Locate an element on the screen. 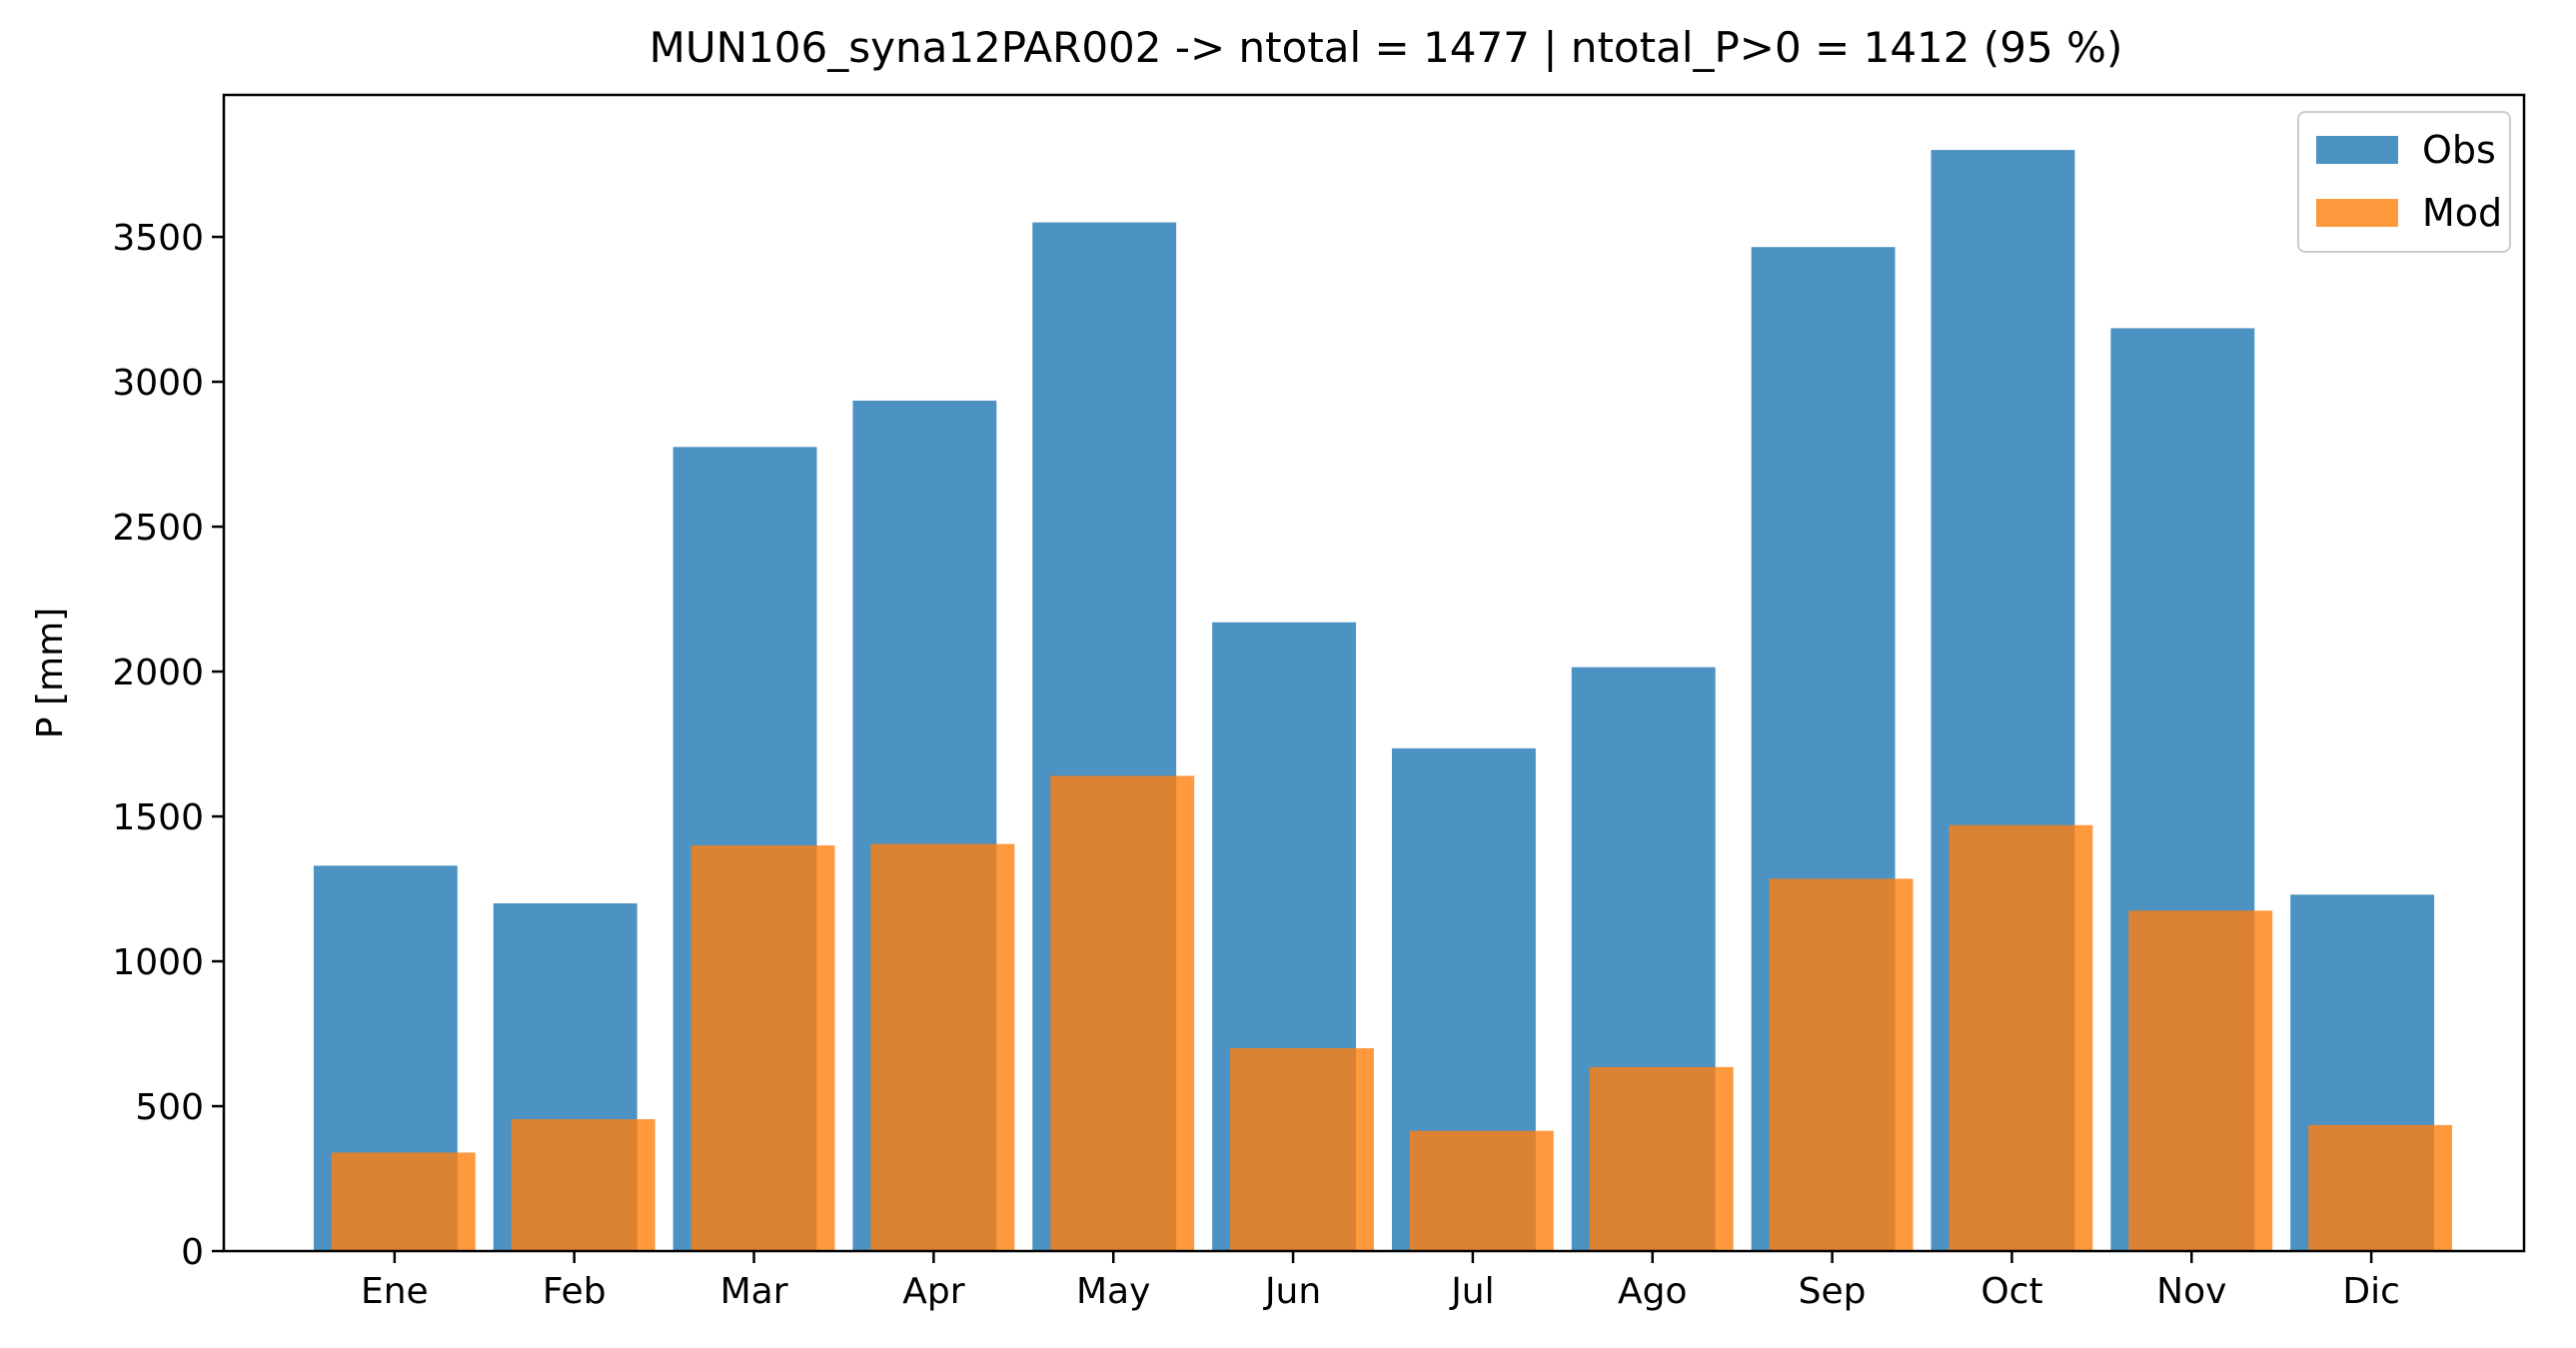 This screenshot has width=2576, height=1348. x-tick-label: Ene is located at coordinates (395, 1291).